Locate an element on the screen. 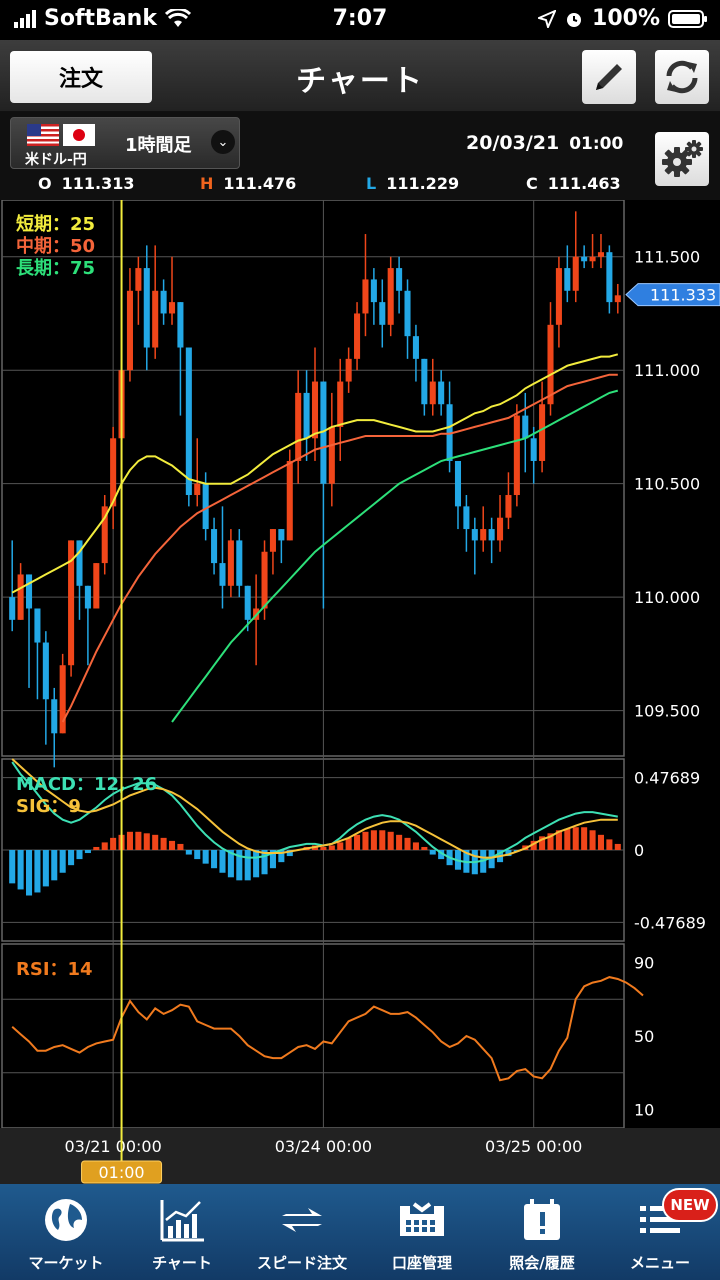  pencil-icon is located at coordinates (609, 77).